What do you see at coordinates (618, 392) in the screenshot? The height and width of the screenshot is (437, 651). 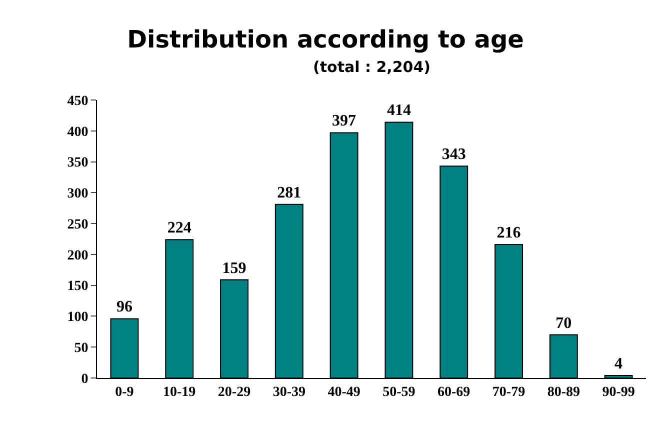 I see `x-tick-label: 90-99` at bounding box center [618, 392].